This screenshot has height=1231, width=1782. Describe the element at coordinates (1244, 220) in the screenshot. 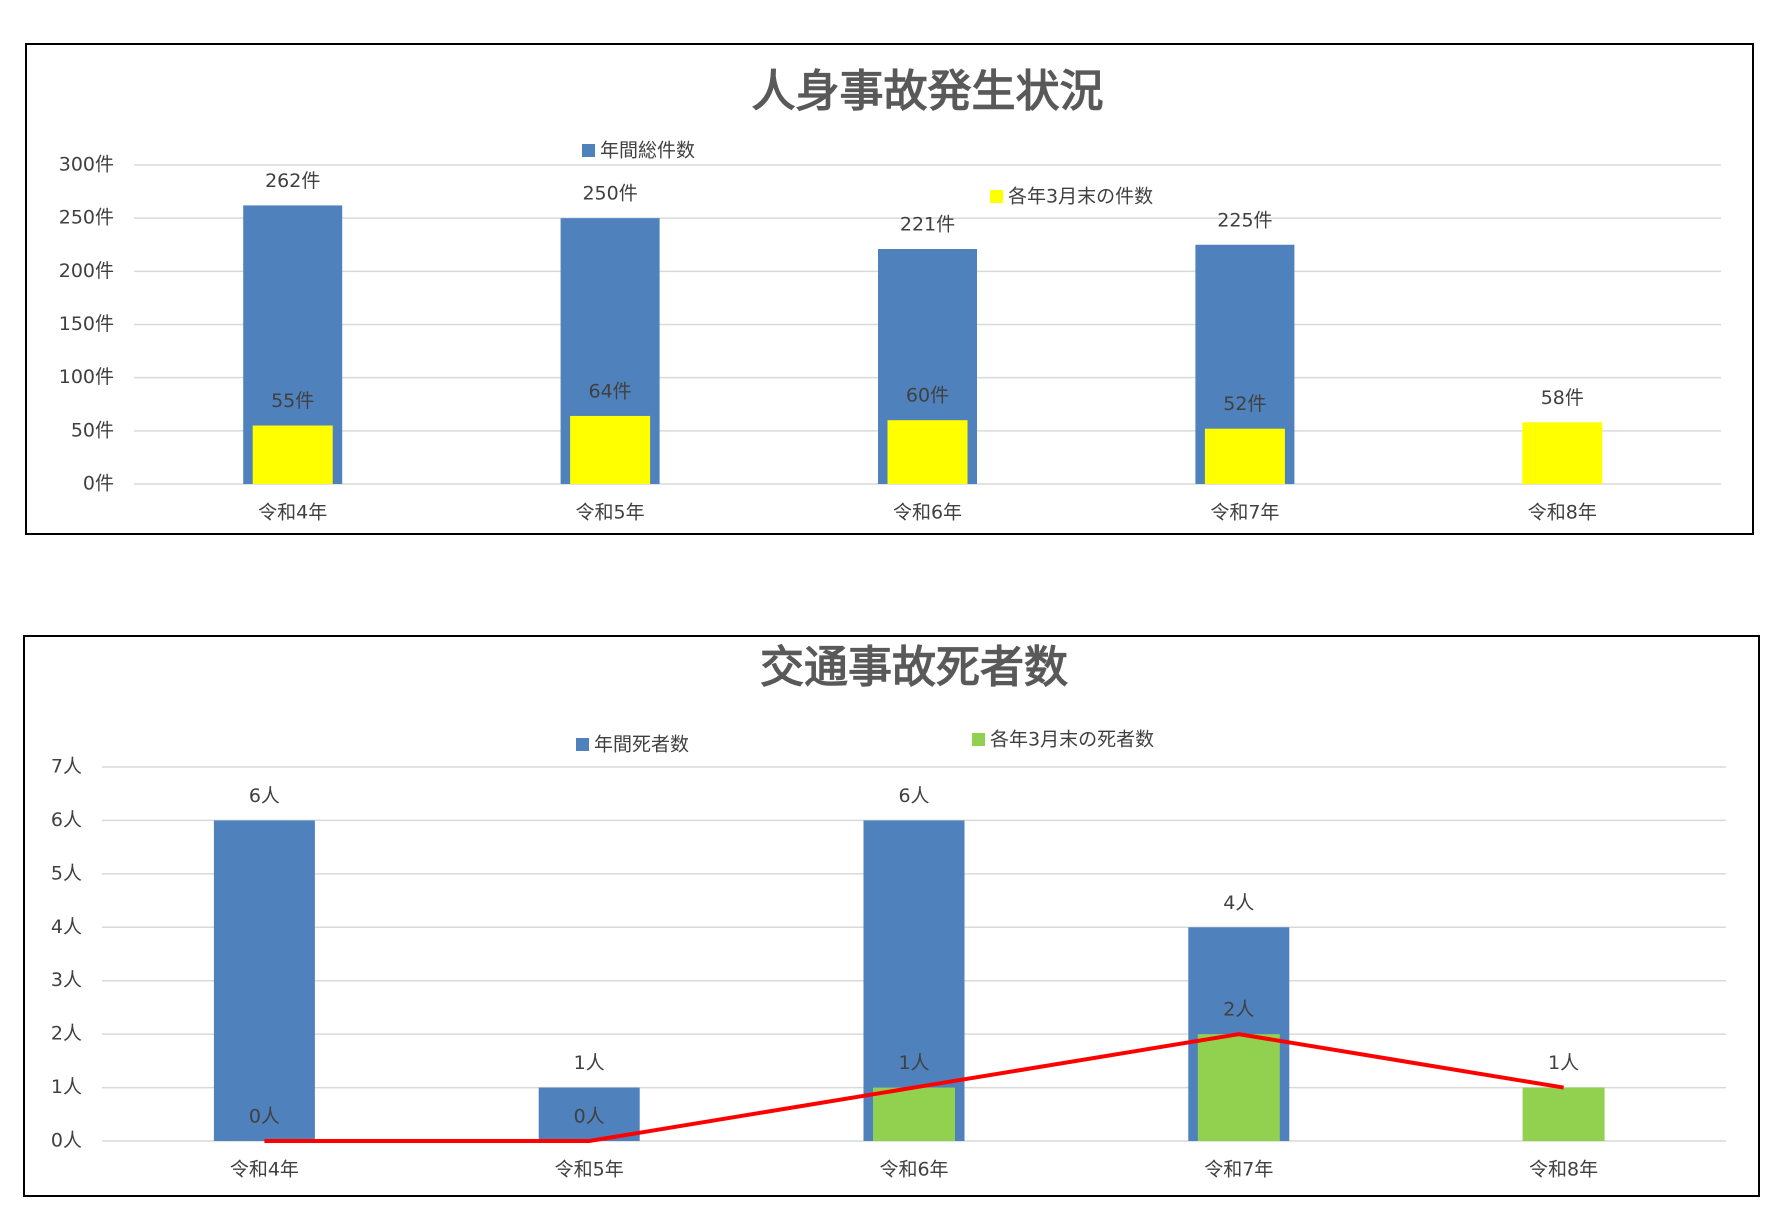

I see `data-label: 225件` at that location.